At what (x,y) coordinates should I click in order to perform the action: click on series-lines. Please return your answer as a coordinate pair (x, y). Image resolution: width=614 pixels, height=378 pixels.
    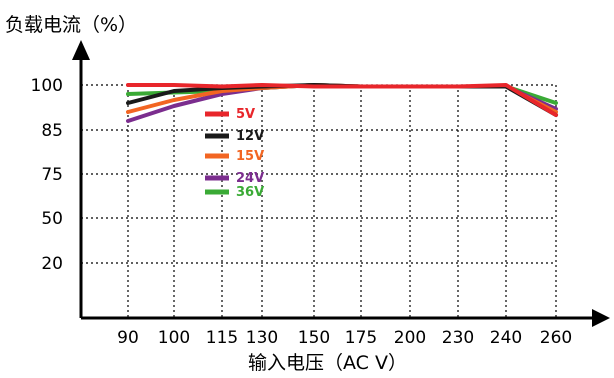
    Looking at the image, I should click on (342, 103).